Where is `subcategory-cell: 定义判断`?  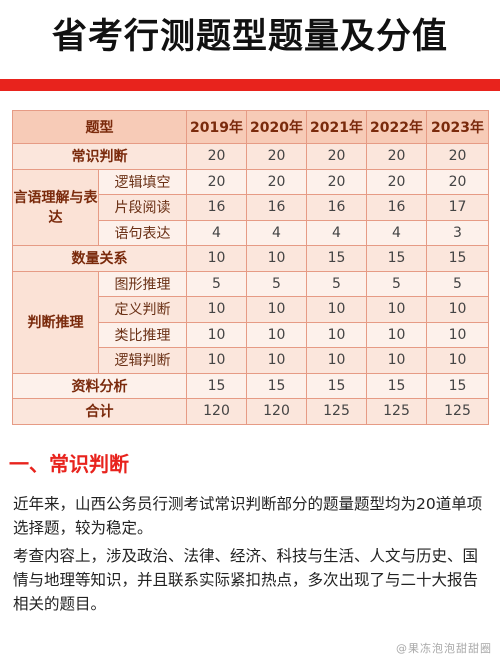 subcategory-cell: 定义判断 is located at coordinates (142, 309).